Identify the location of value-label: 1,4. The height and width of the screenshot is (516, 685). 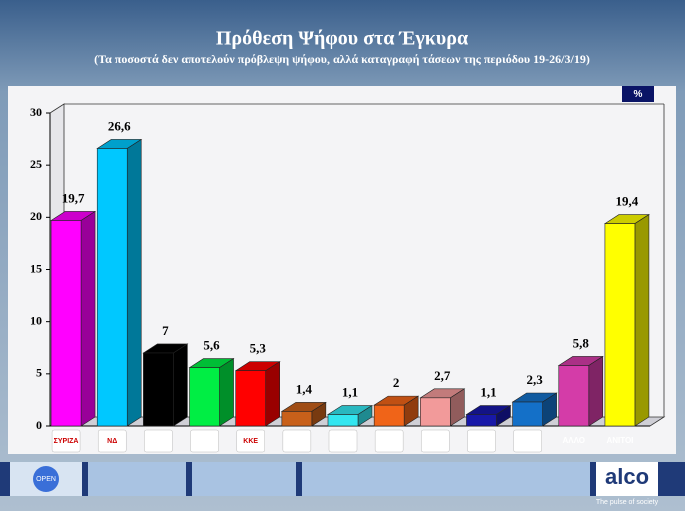
(304, 388).